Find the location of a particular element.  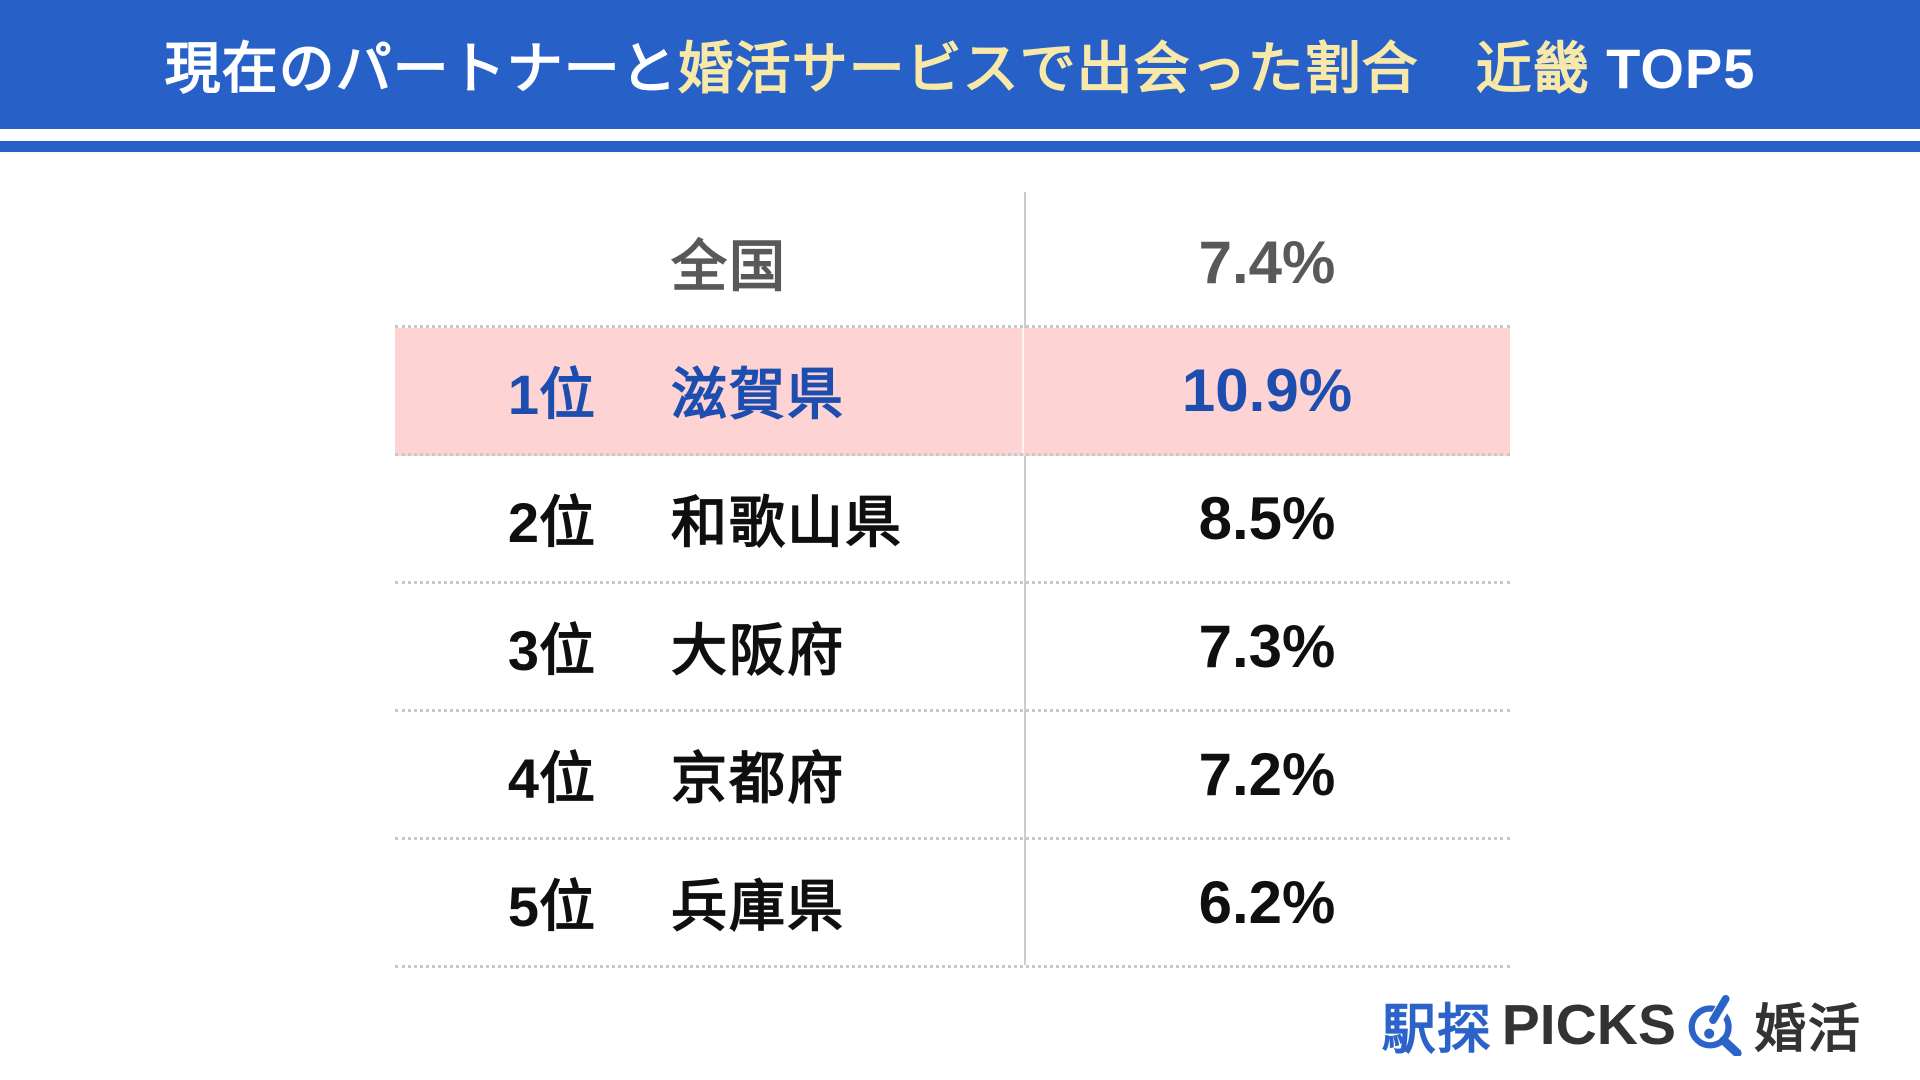

prefecture-name: 京都府 is located at coordinates (758, 778).